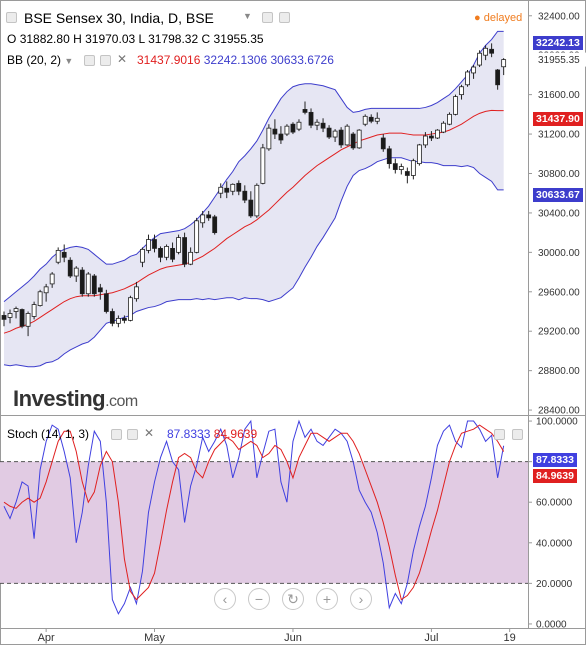 The height and width of the screenshot is (645, 586). What do you see at coordinates (225, 599) in the screenshot?
I see `scroll-left-icon: ‹` at bounding box center [225, 599].